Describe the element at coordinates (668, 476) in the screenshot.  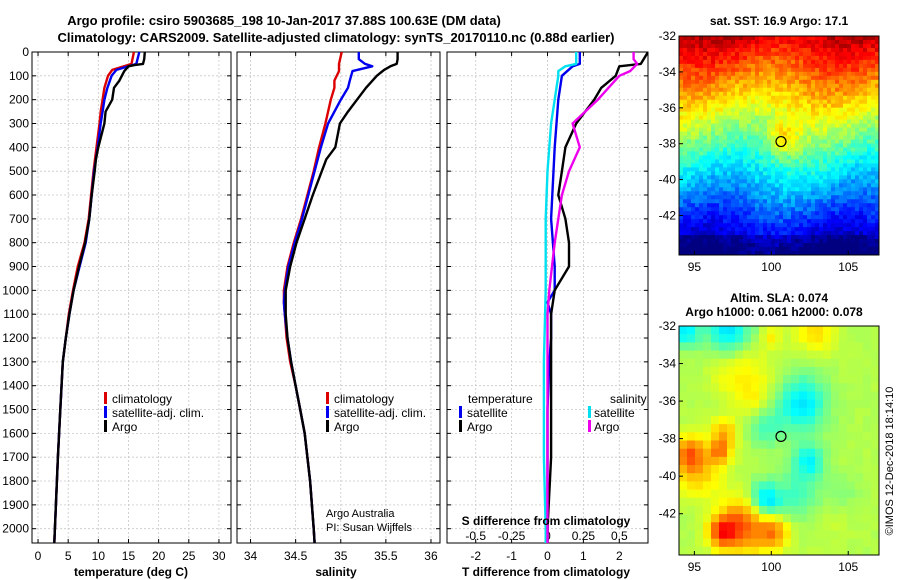
I see `map-y-tick-label: -40` at that location.